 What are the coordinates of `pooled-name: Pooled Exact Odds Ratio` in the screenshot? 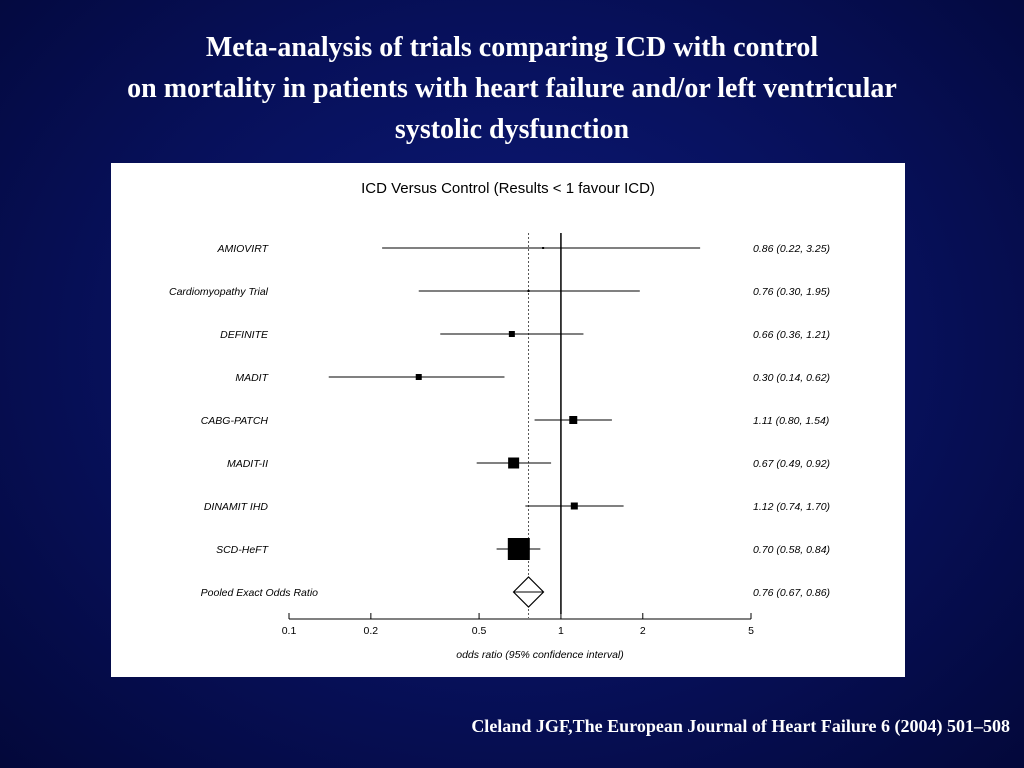 It's located at (259, 593).